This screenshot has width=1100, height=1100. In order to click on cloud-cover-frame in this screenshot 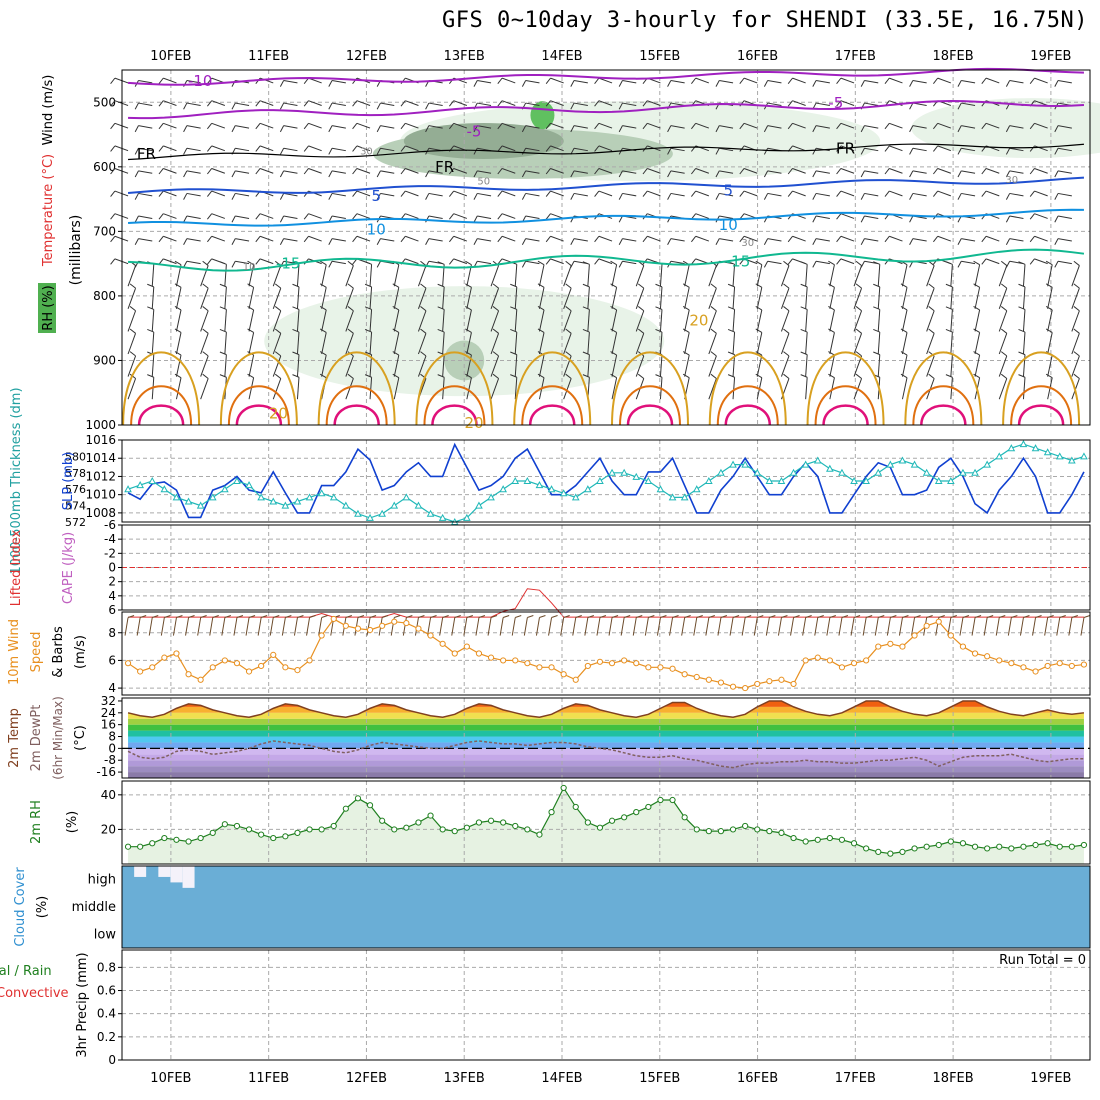, I will do `click(606, 907)`.